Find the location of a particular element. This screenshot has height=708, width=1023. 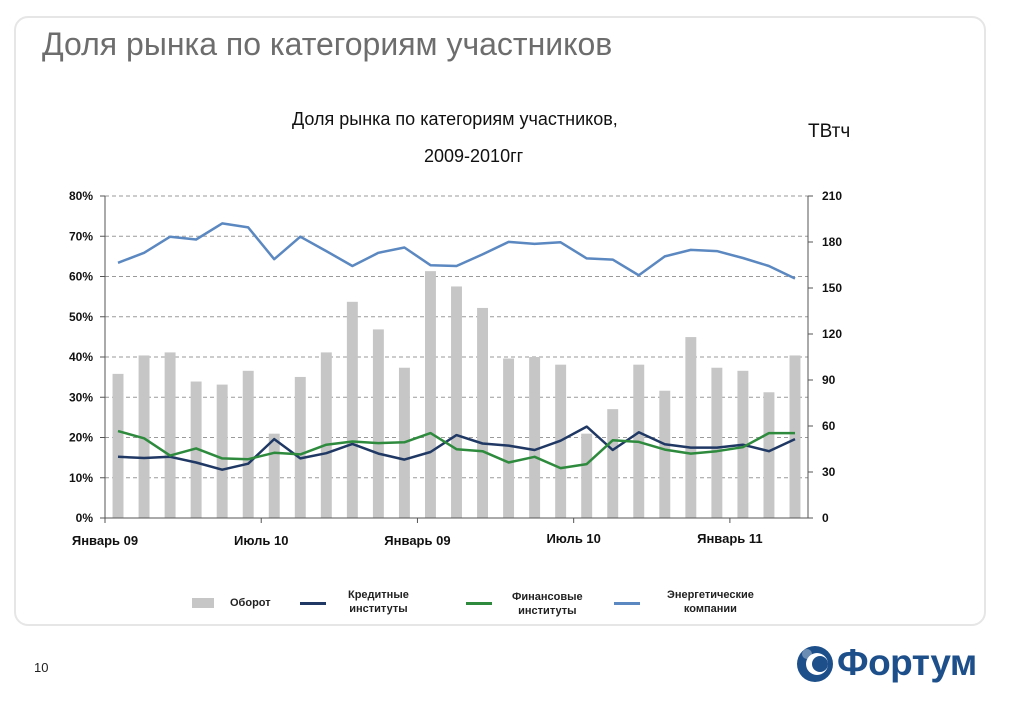

y-right-tick-label: 30 is located at coordinates (829, 472).